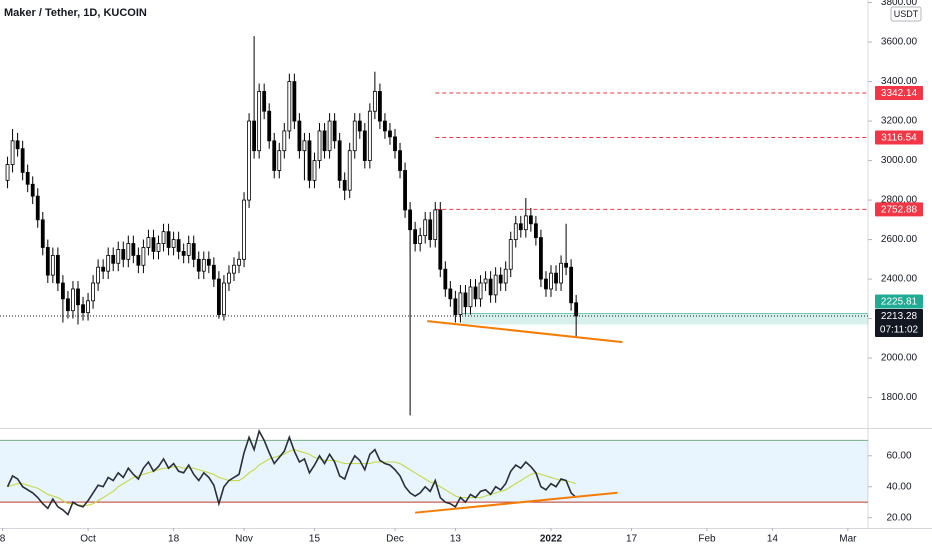  I want to click on x-tick-label: 15, so click(315, 539).